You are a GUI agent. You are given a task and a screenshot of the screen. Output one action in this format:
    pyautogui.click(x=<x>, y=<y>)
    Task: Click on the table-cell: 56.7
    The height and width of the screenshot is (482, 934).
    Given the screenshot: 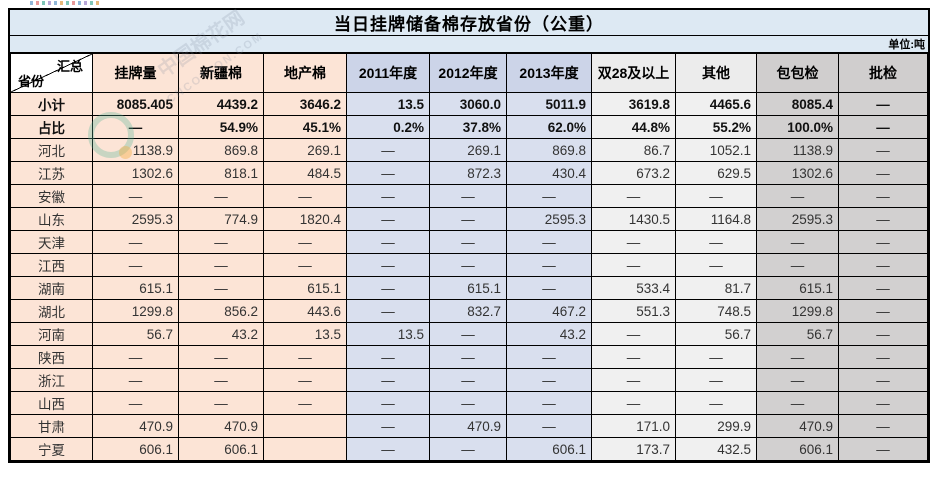 What is the action you would take?
    pyautogui.click(x=716, y=334)
    